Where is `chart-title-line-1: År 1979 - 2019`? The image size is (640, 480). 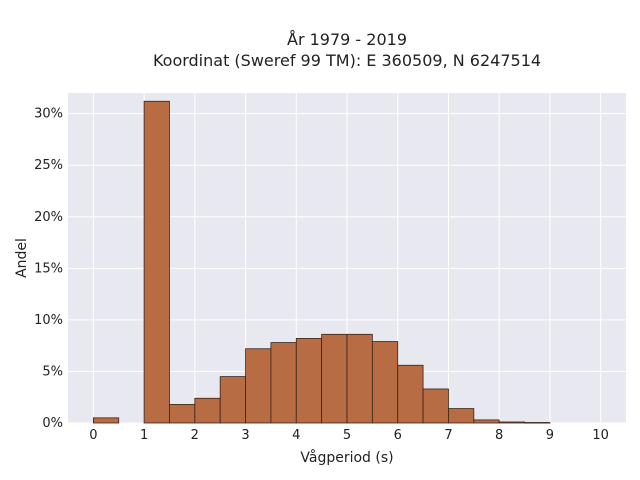
chart-title-line-1: År 1979 - 2019 is located at coordinates (347, 39).